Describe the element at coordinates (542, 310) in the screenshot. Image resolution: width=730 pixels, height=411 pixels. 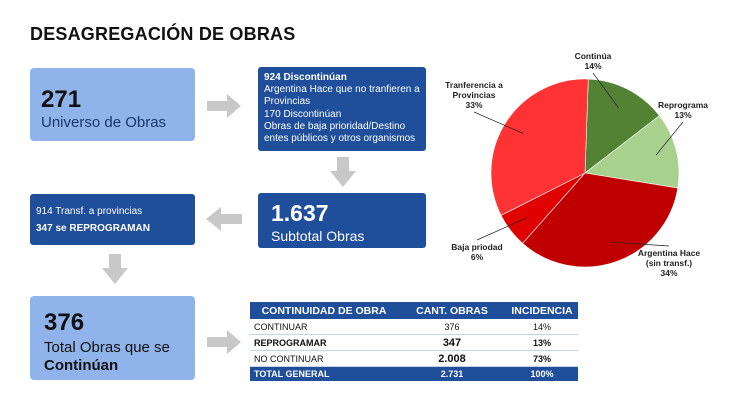
I see `header-incidence: INCIDENCIA` at that location.